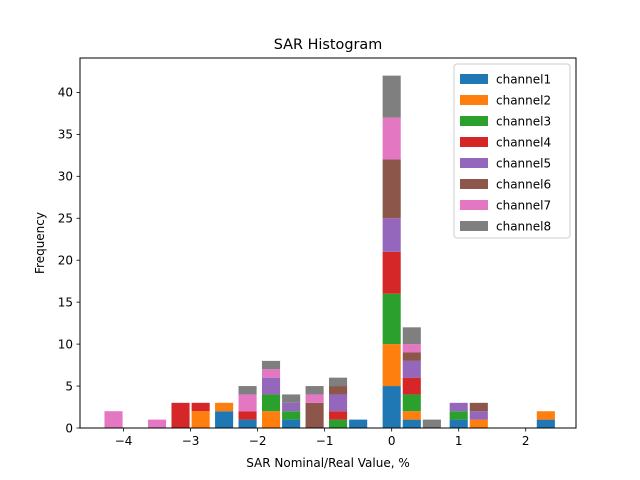 This screenshot has width=640, height=480. What do you see at coordinates (328, 45) in the screenshot?
I see `chart-title: SAR Histogram` at bounding box center [328, 45].